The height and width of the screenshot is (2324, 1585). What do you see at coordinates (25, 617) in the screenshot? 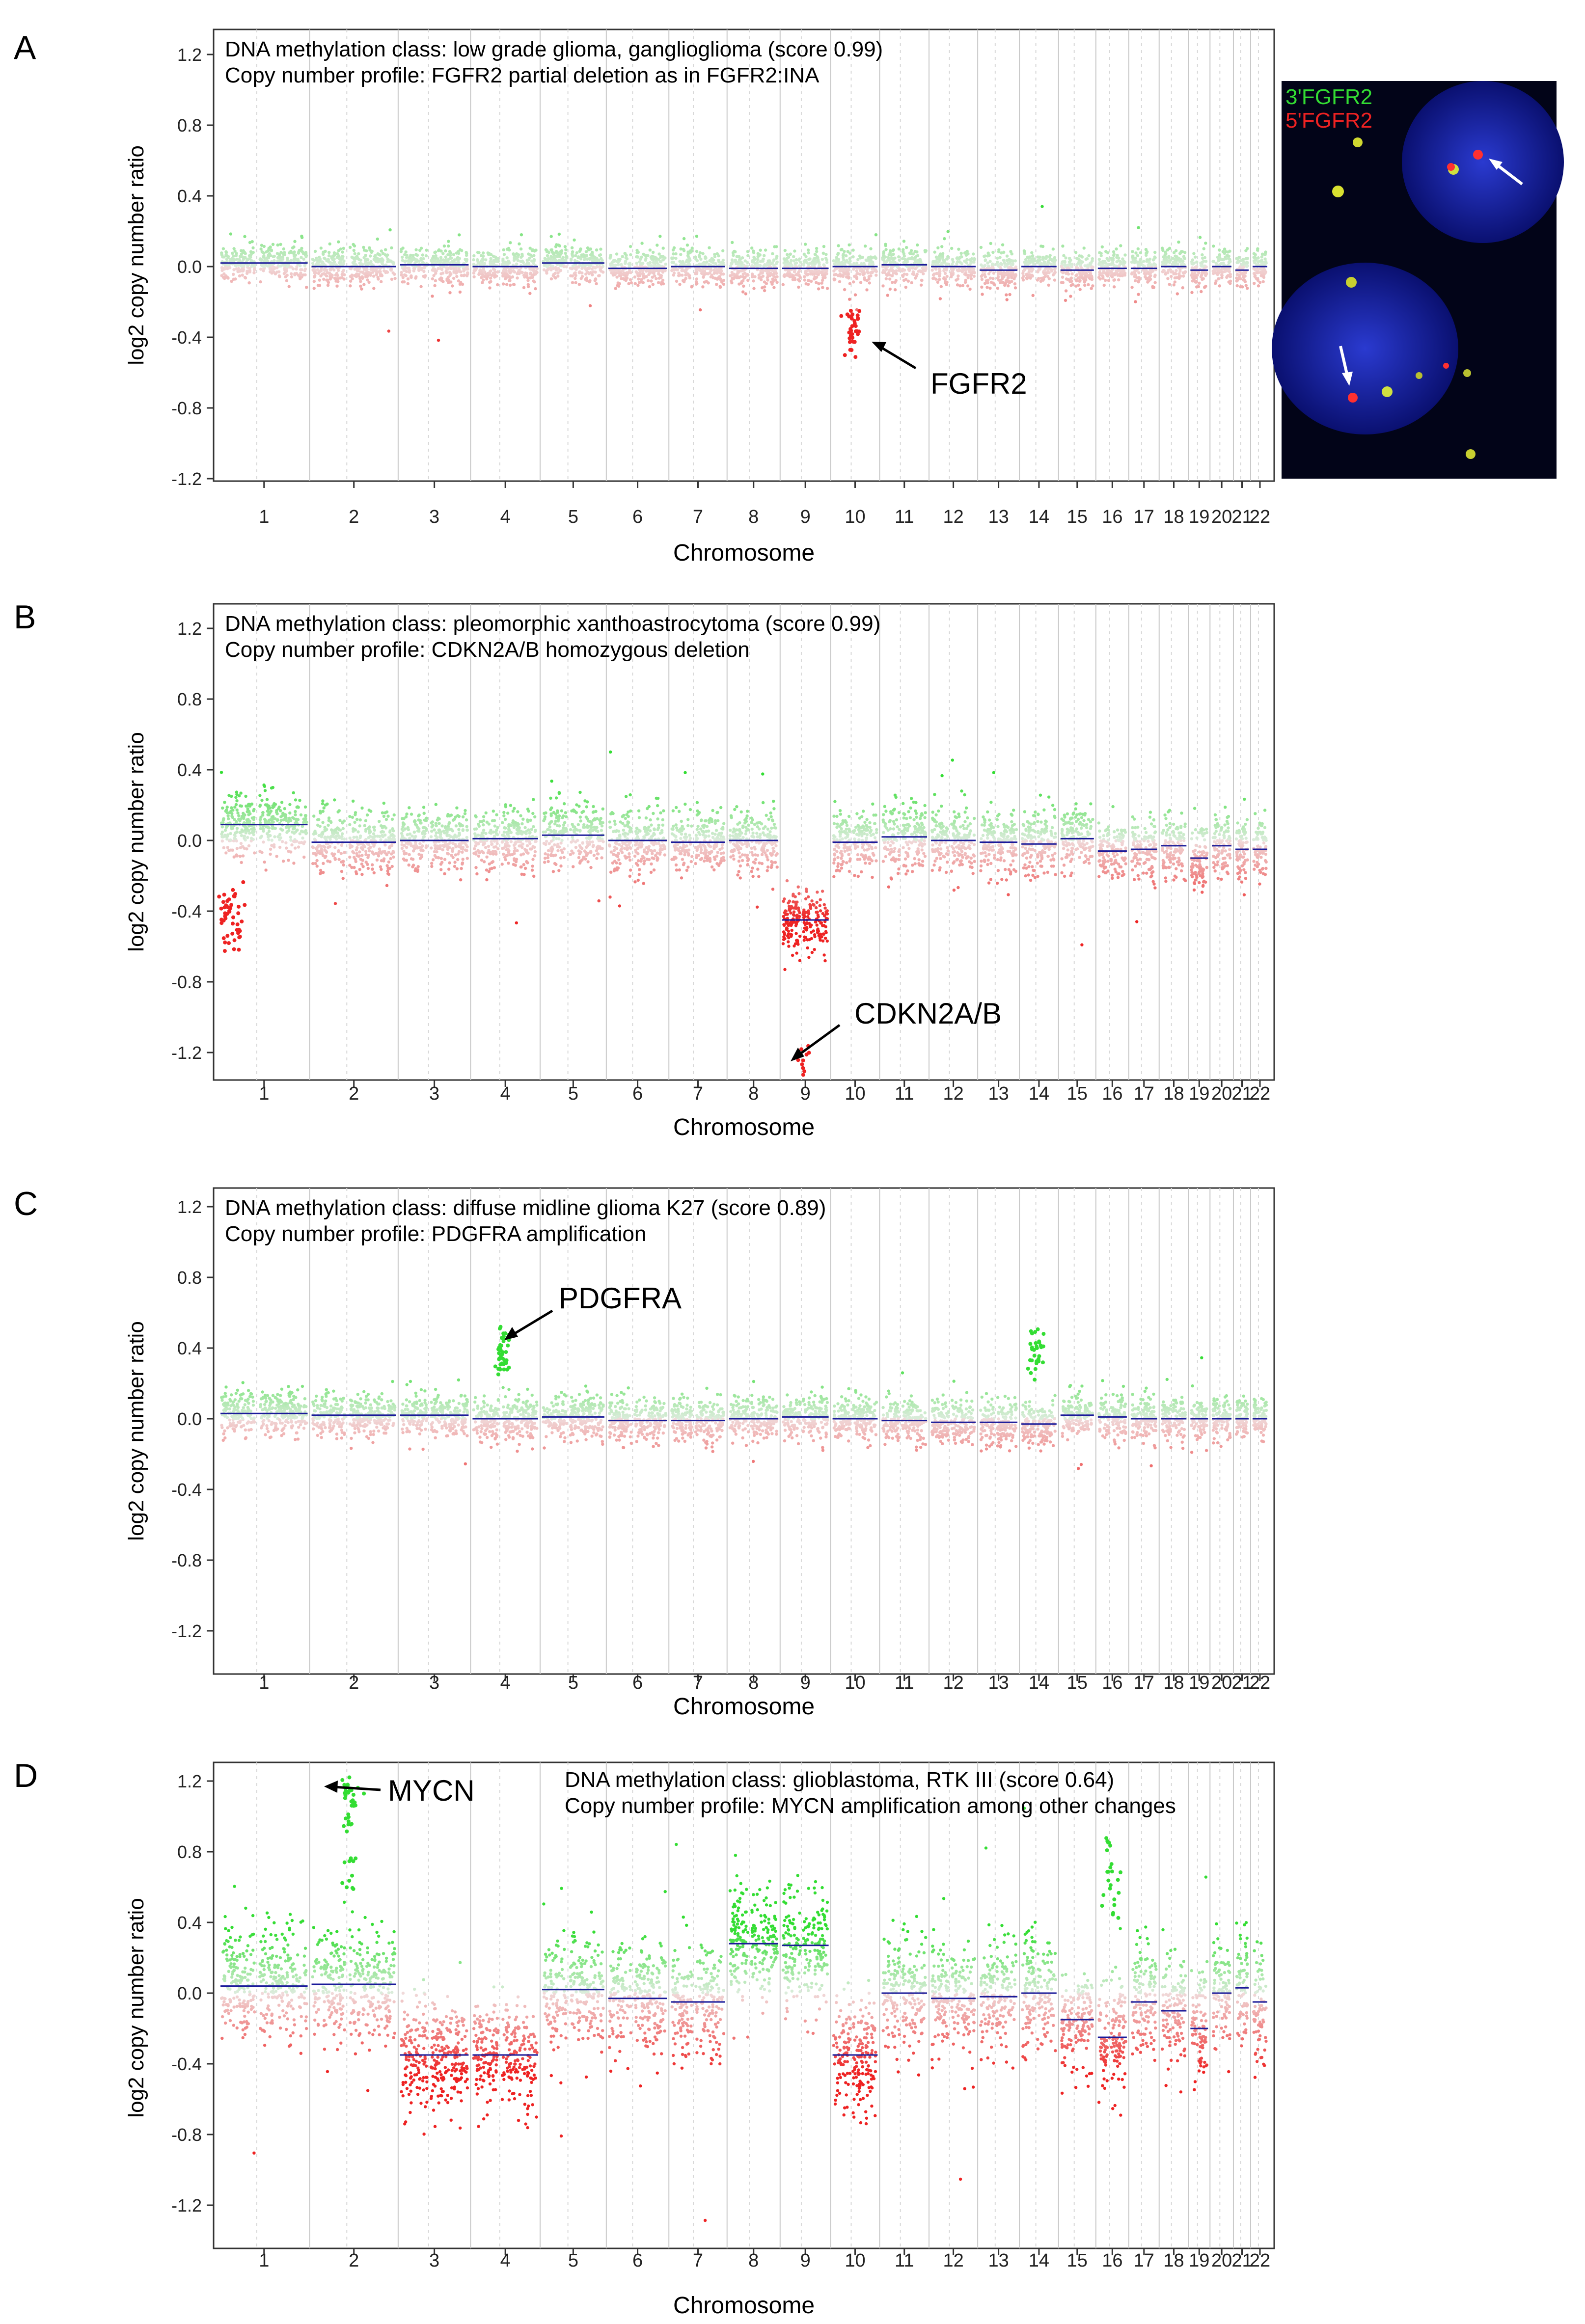
I see `panel-letter-b: B` at bounding box center [25, 617].